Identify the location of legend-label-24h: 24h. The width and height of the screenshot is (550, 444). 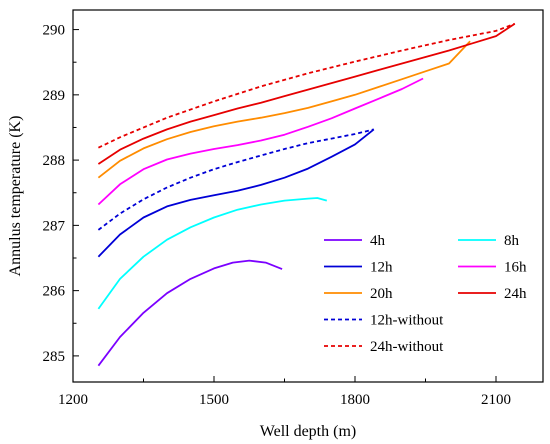
(515, 294).